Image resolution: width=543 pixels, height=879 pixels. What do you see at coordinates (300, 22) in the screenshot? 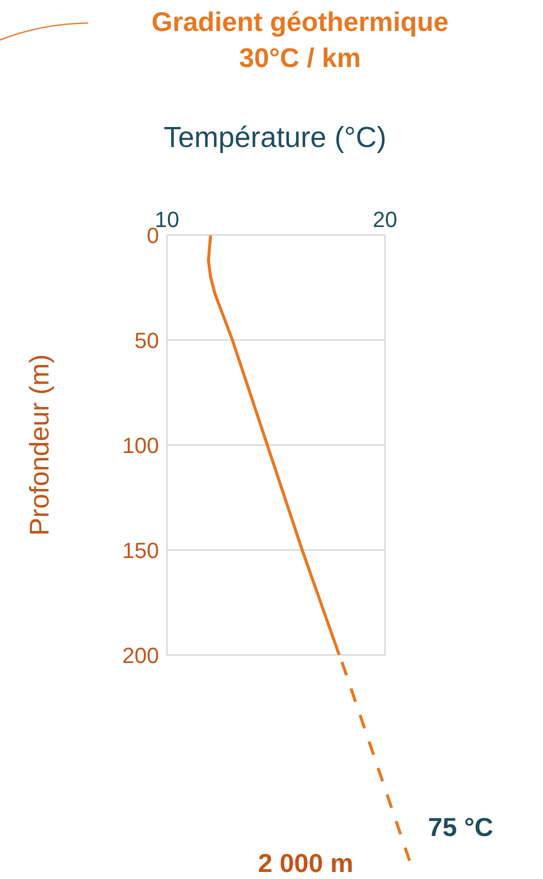
I see `chart-title: Gradient géothermique` at bounding box center [300, 22].